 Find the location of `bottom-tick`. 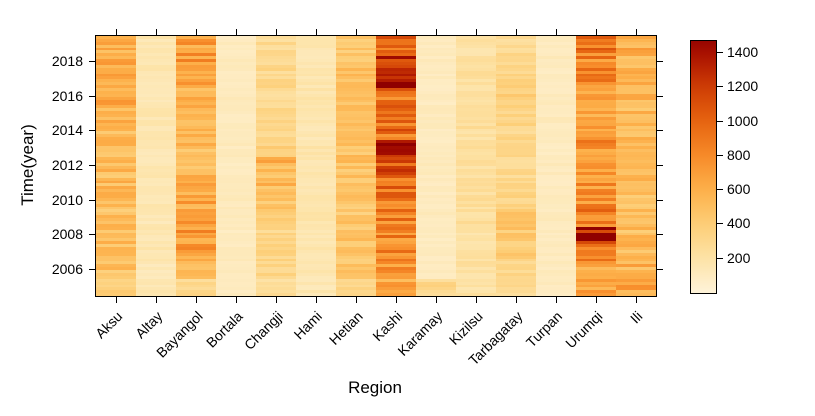

bottom-tick is located at coordinates (276, 300).